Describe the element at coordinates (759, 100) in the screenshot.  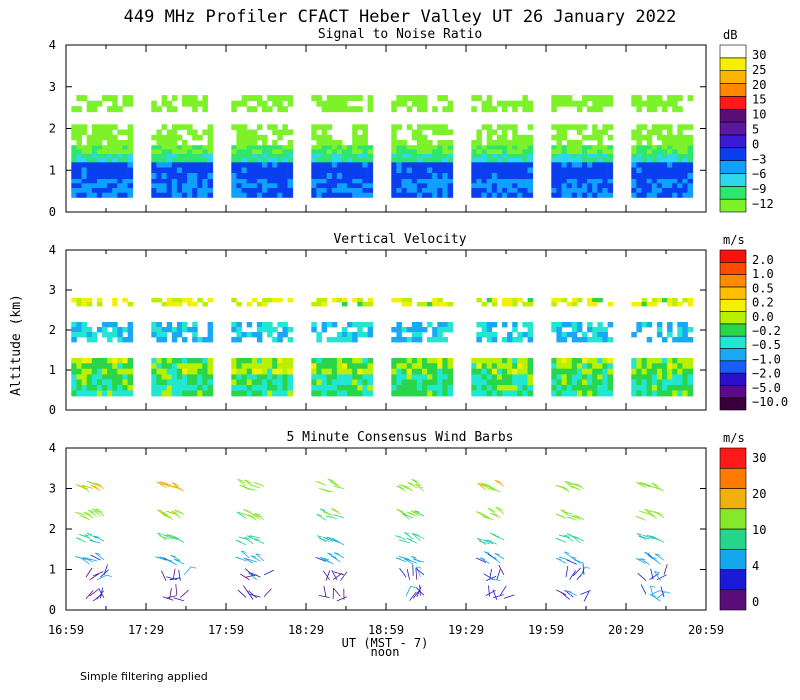
I see `colorbar-label: 15` at that location.